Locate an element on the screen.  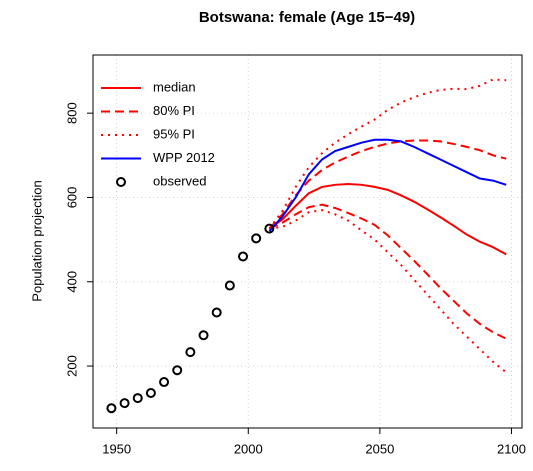
legend-symbol is located at coordinates (121, 182).